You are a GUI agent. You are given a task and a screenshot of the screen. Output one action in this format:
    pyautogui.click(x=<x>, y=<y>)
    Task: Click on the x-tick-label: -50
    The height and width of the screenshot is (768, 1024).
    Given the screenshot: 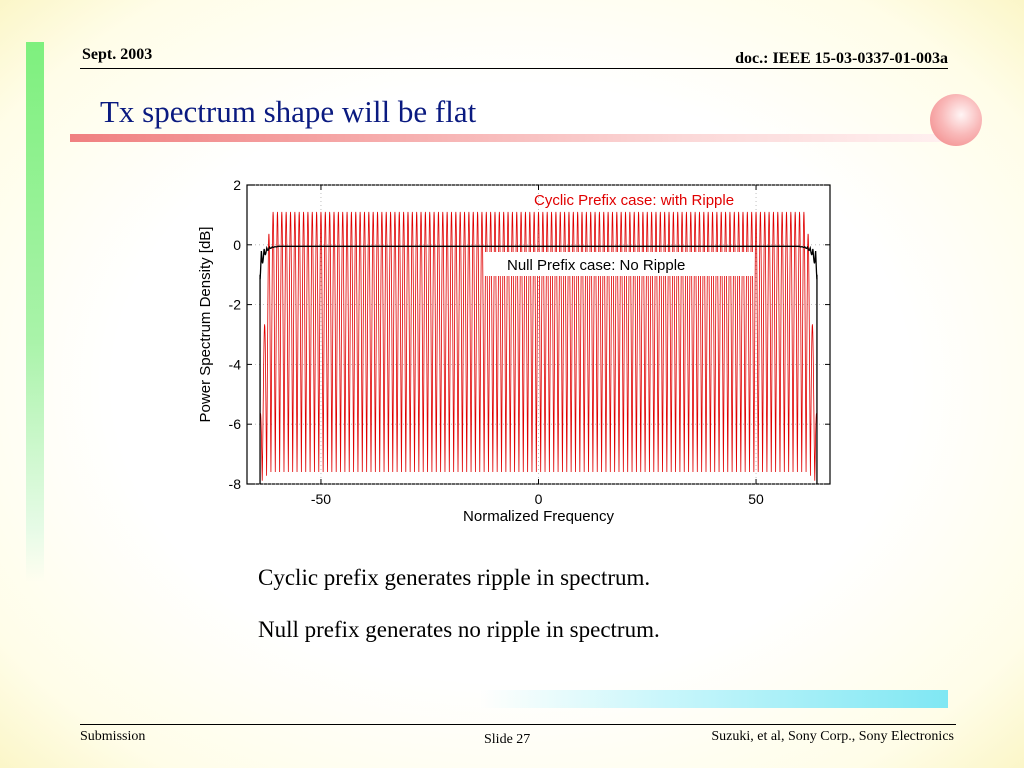 What is the action you would take?
    pyautogui.click(x=321, y=499)
    